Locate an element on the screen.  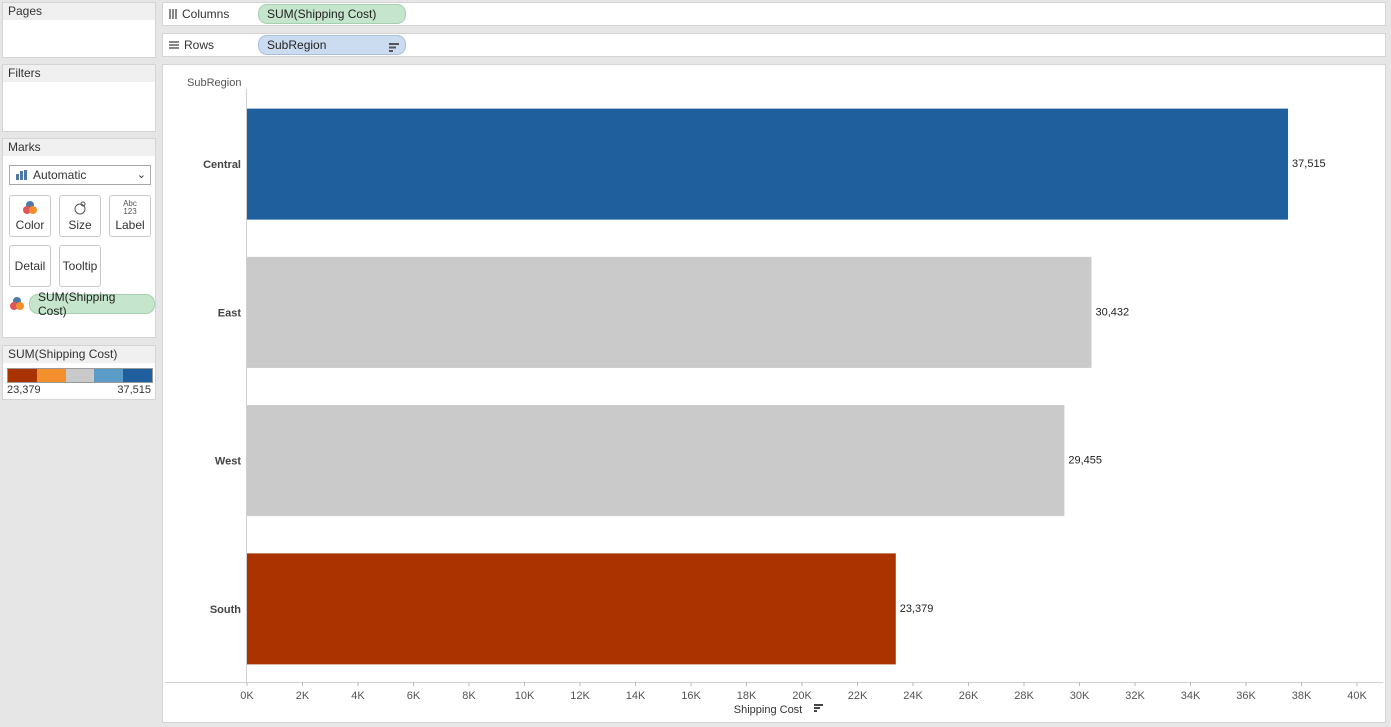
value-label: 37,515 is located at coordinates (1309, 164).